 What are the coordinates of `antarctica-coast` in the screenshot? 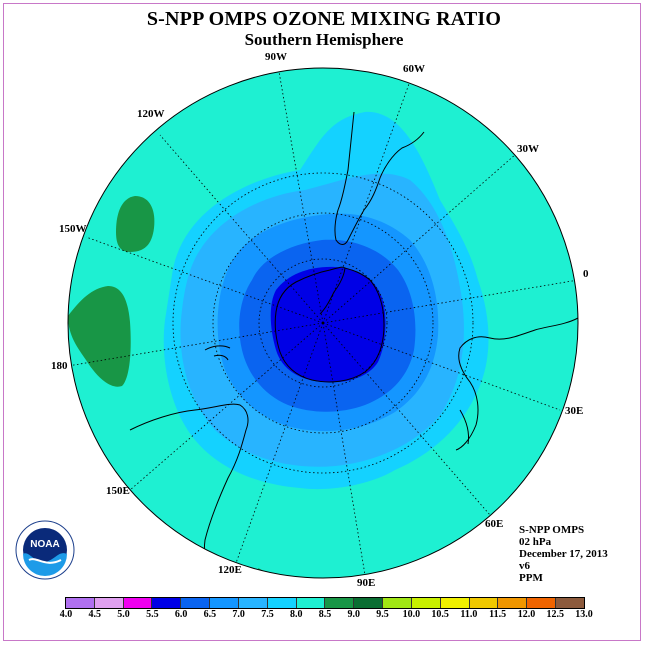 It's located at (329, 324).